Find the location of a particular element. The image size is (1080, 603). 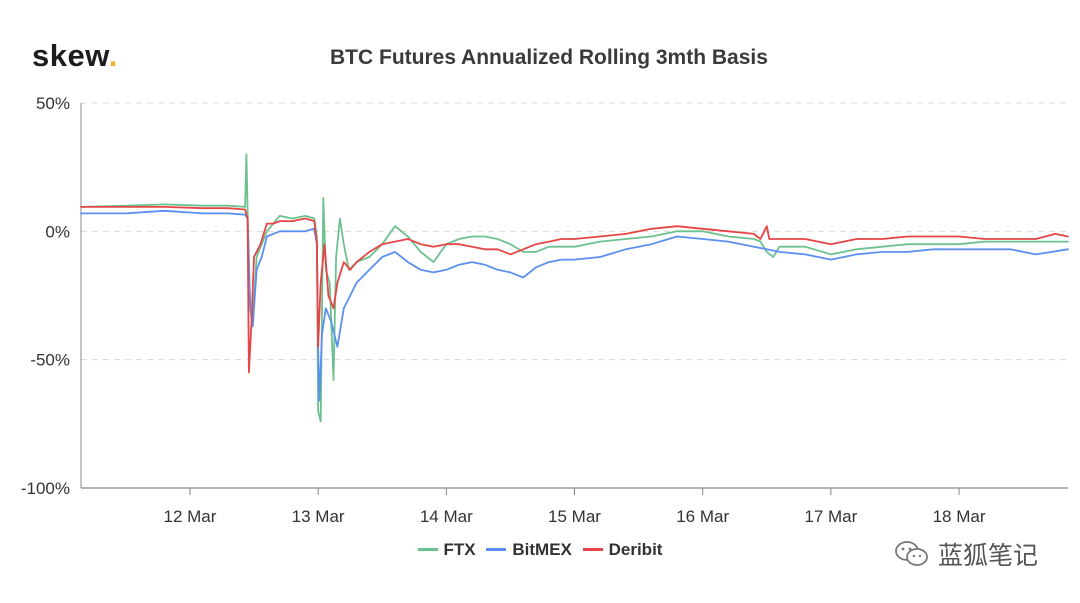

x-tick-label: 18 Mar is located at coordinates (959, 516).